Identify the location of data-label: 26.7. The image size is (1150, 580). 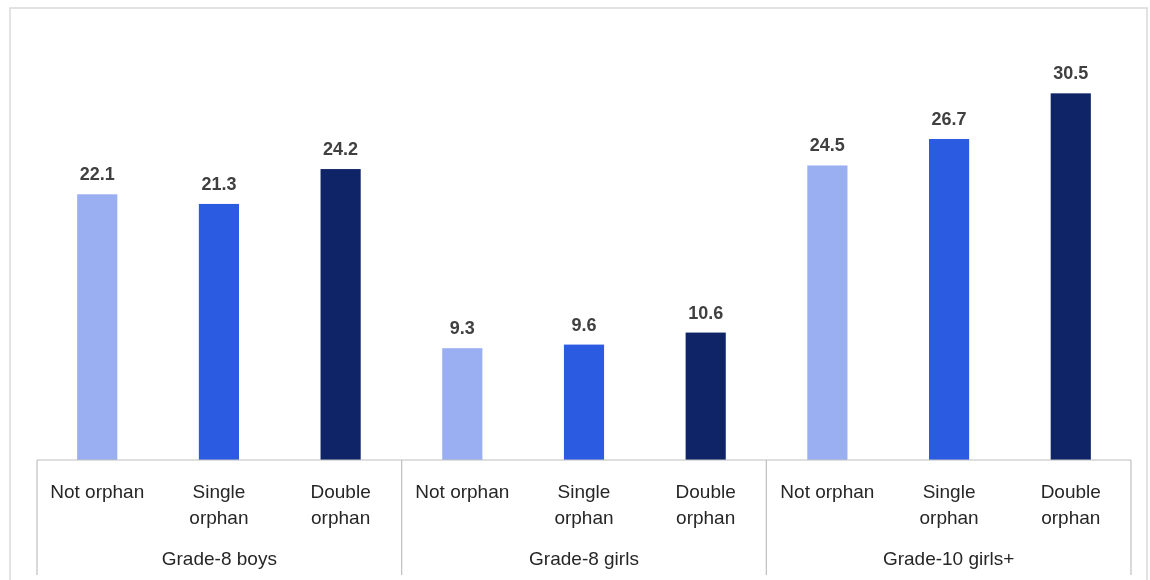
(949, 119).